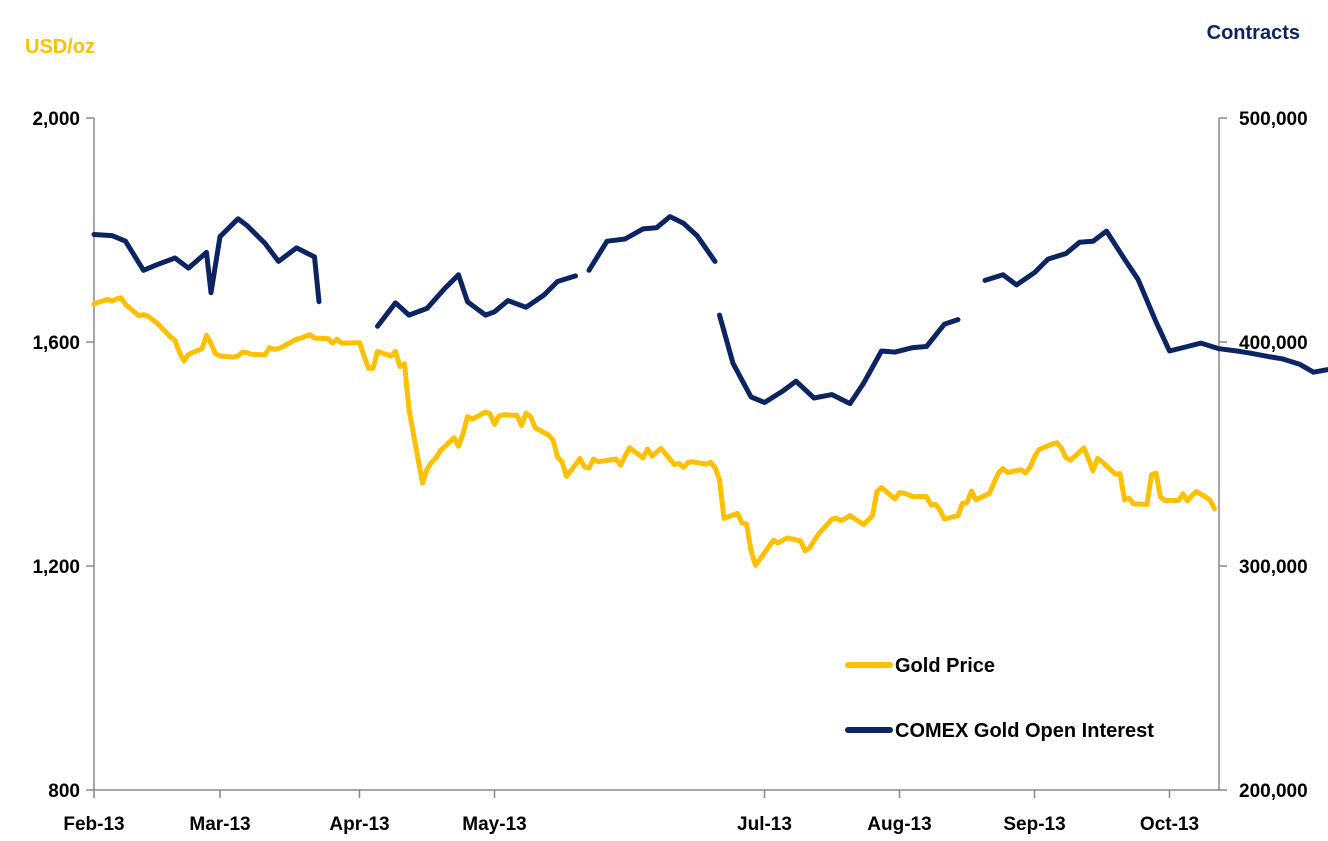 The image size is (1328, 841). Describe the element at coordinates (64, 791) in the screenshot. I see `left-tick-label: 800` at that location.